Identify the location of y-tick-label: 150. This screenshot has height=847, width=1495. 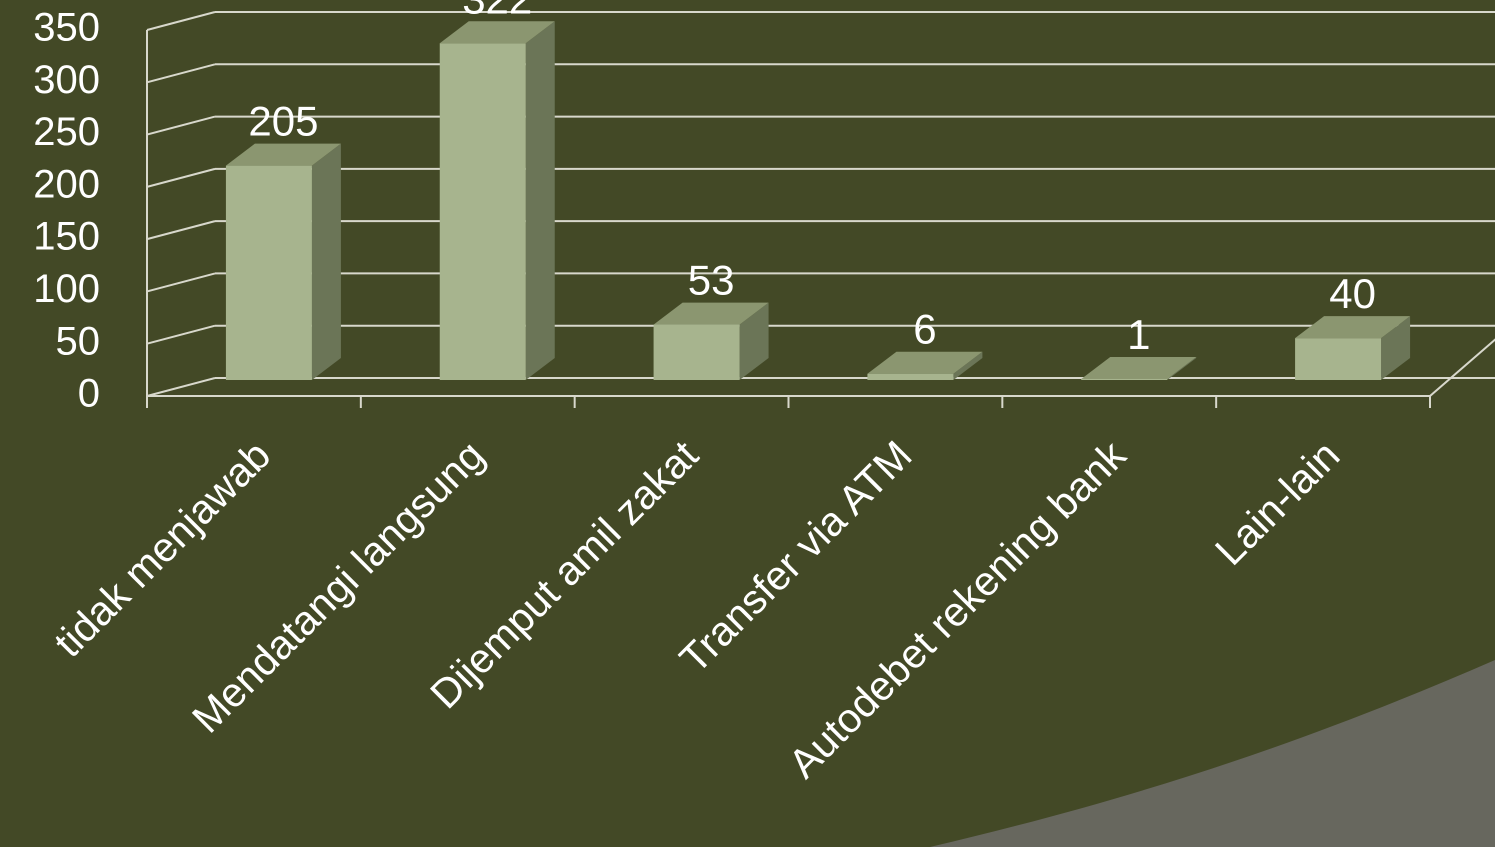
(66, 237).